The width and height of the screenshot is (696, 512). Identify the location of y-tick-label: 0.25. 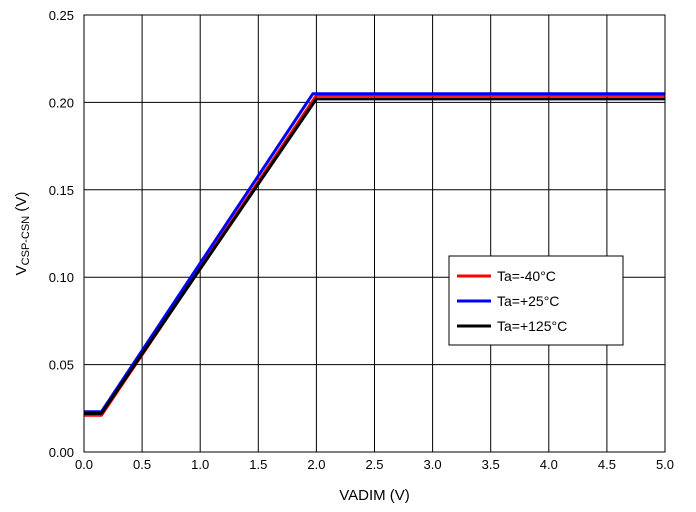
(61, 15).